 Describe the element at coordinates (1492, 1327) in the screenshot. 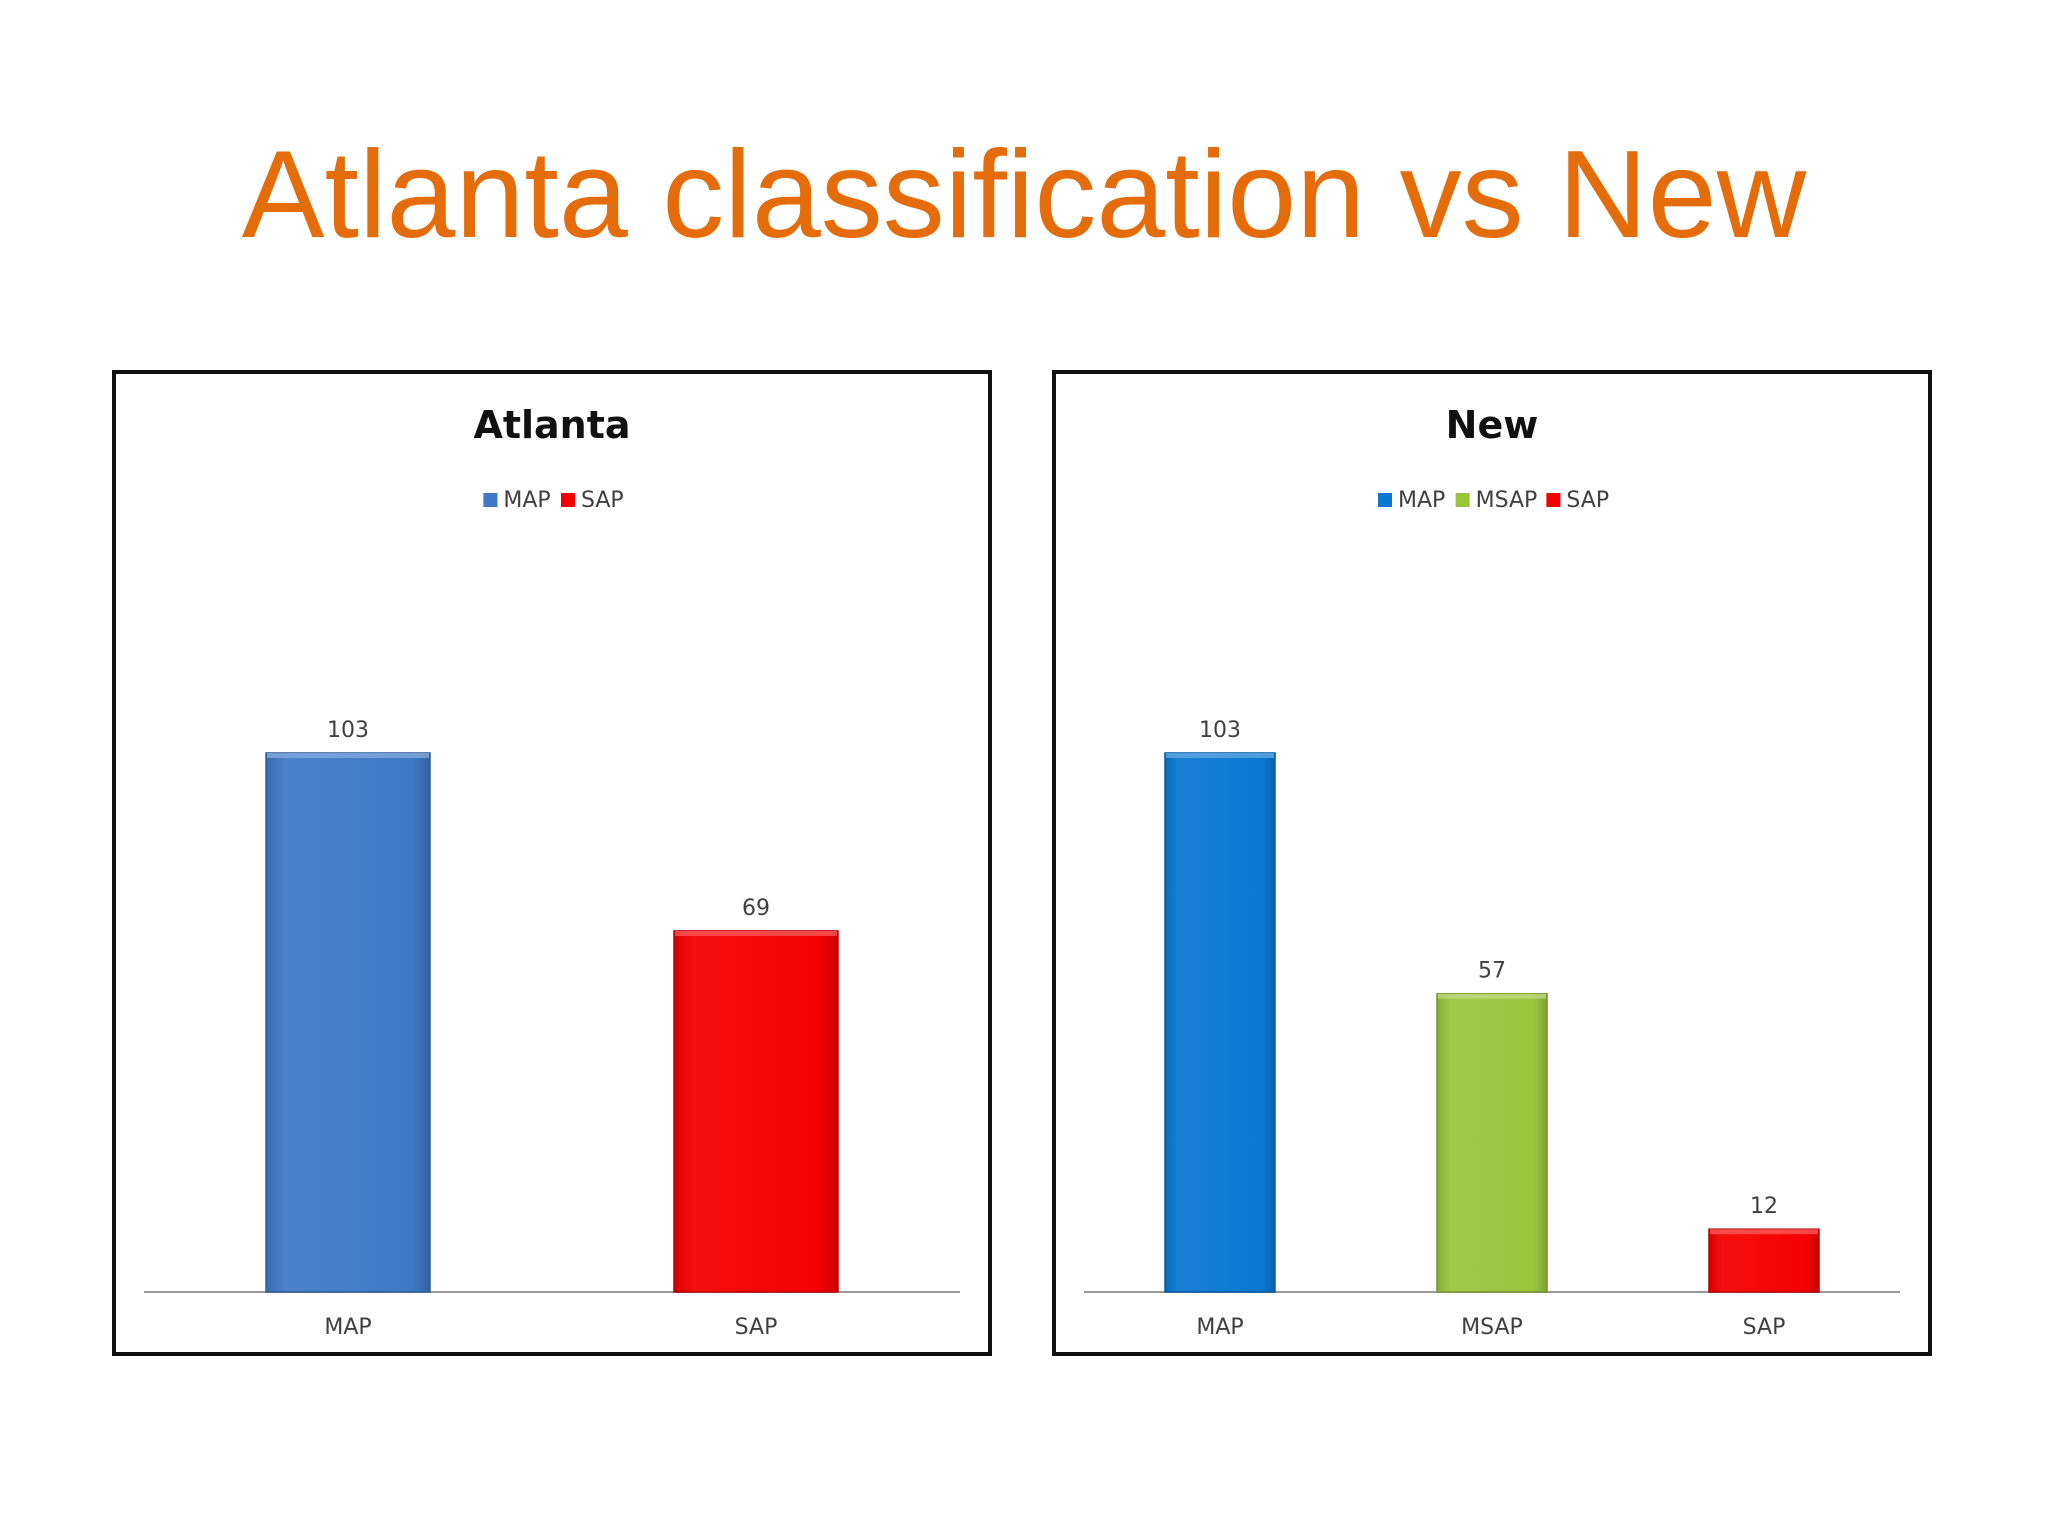

I see `tick-label-msap: MSAP` at that location.